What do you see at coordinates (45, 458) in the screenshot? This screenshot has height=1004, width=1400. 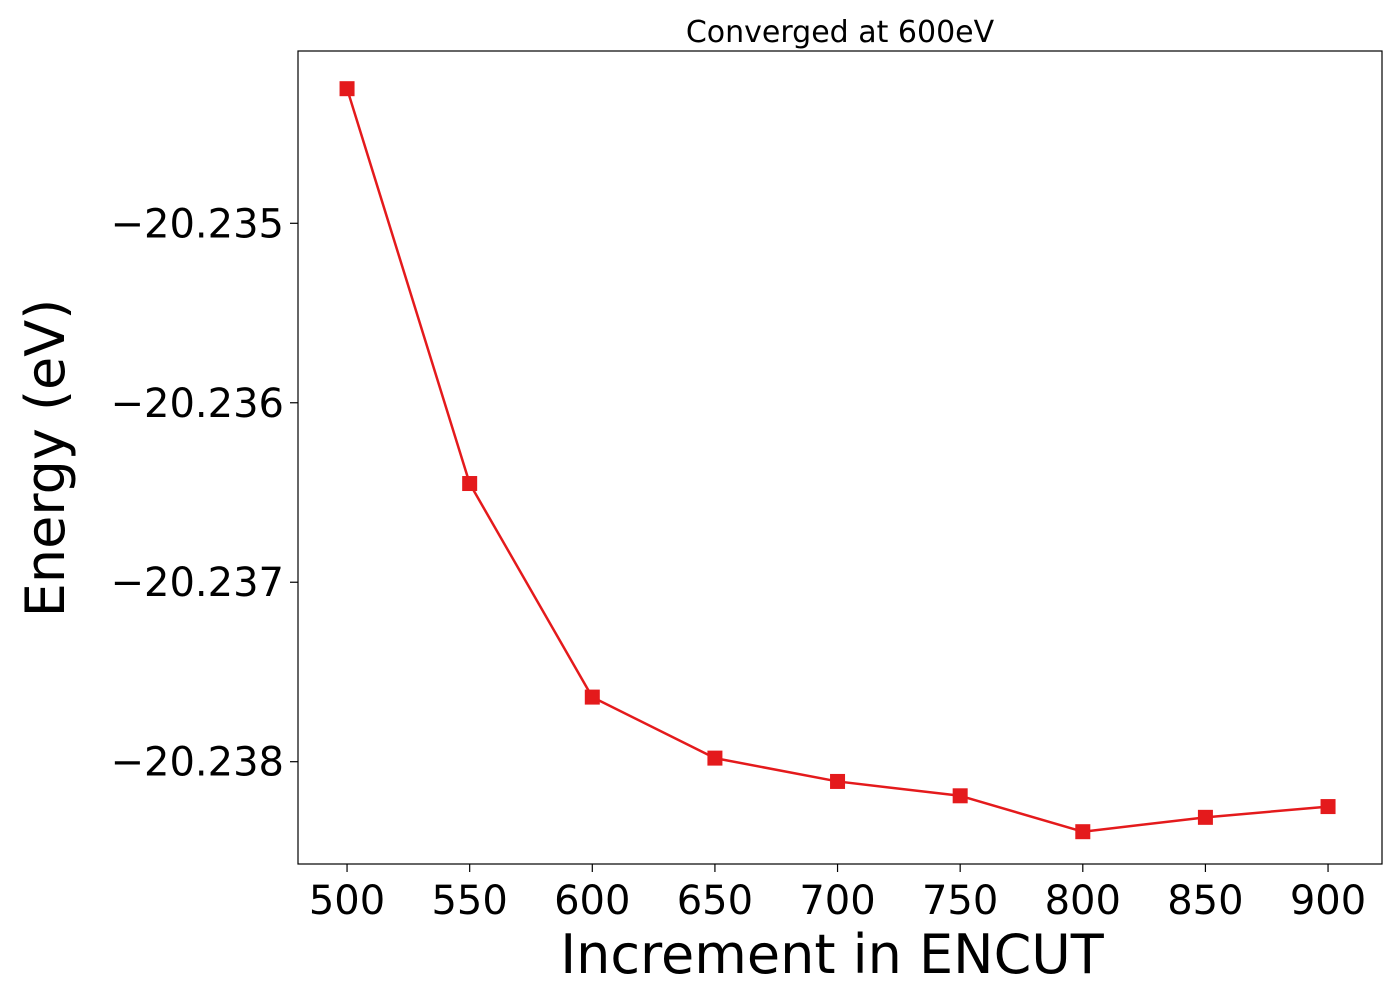 I see `y-axis-title: Energy (eV)` at bounding box center [45, 458].